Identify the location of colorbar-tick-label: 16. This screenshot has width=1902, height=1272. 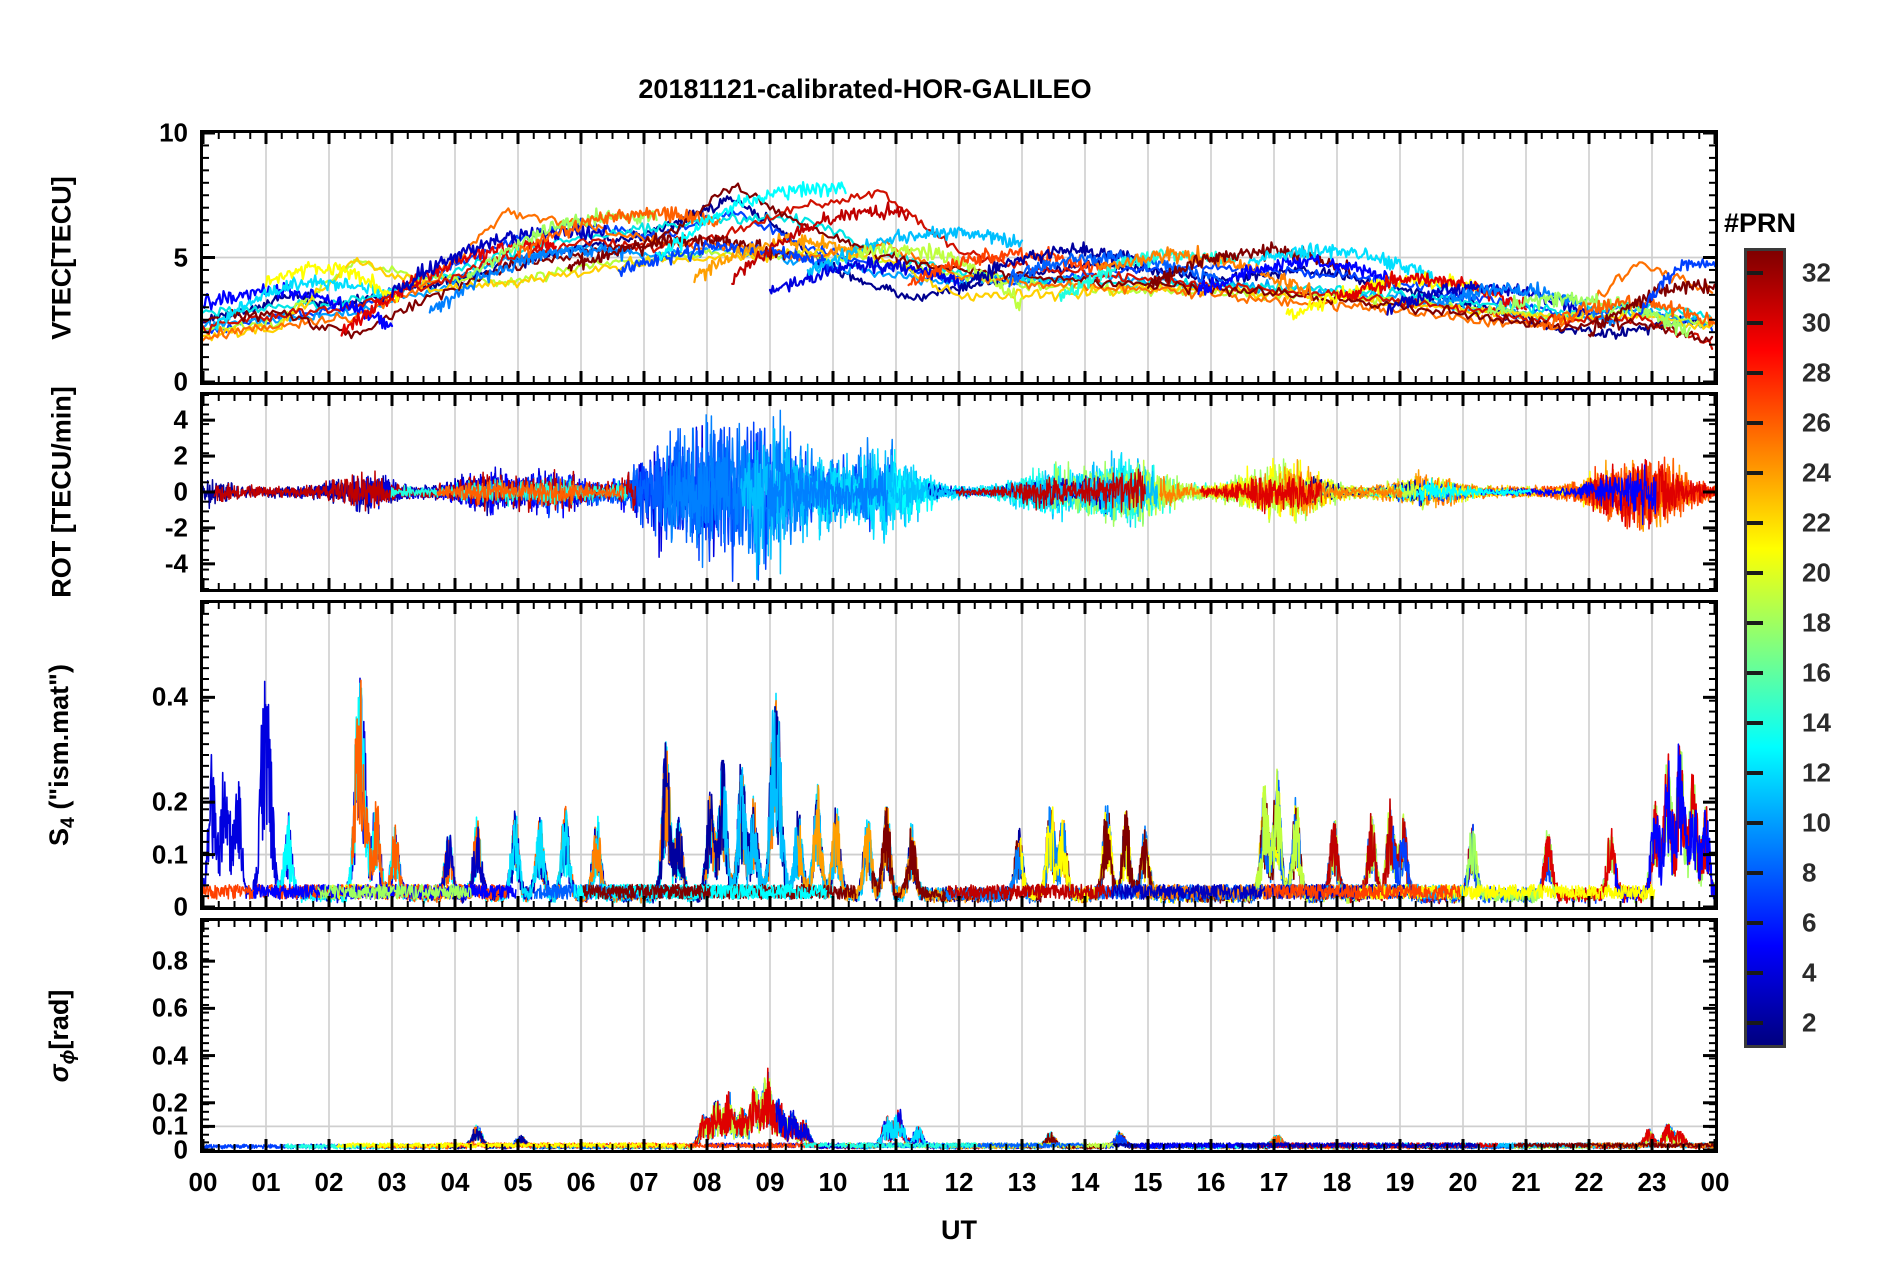
(1816, 672).